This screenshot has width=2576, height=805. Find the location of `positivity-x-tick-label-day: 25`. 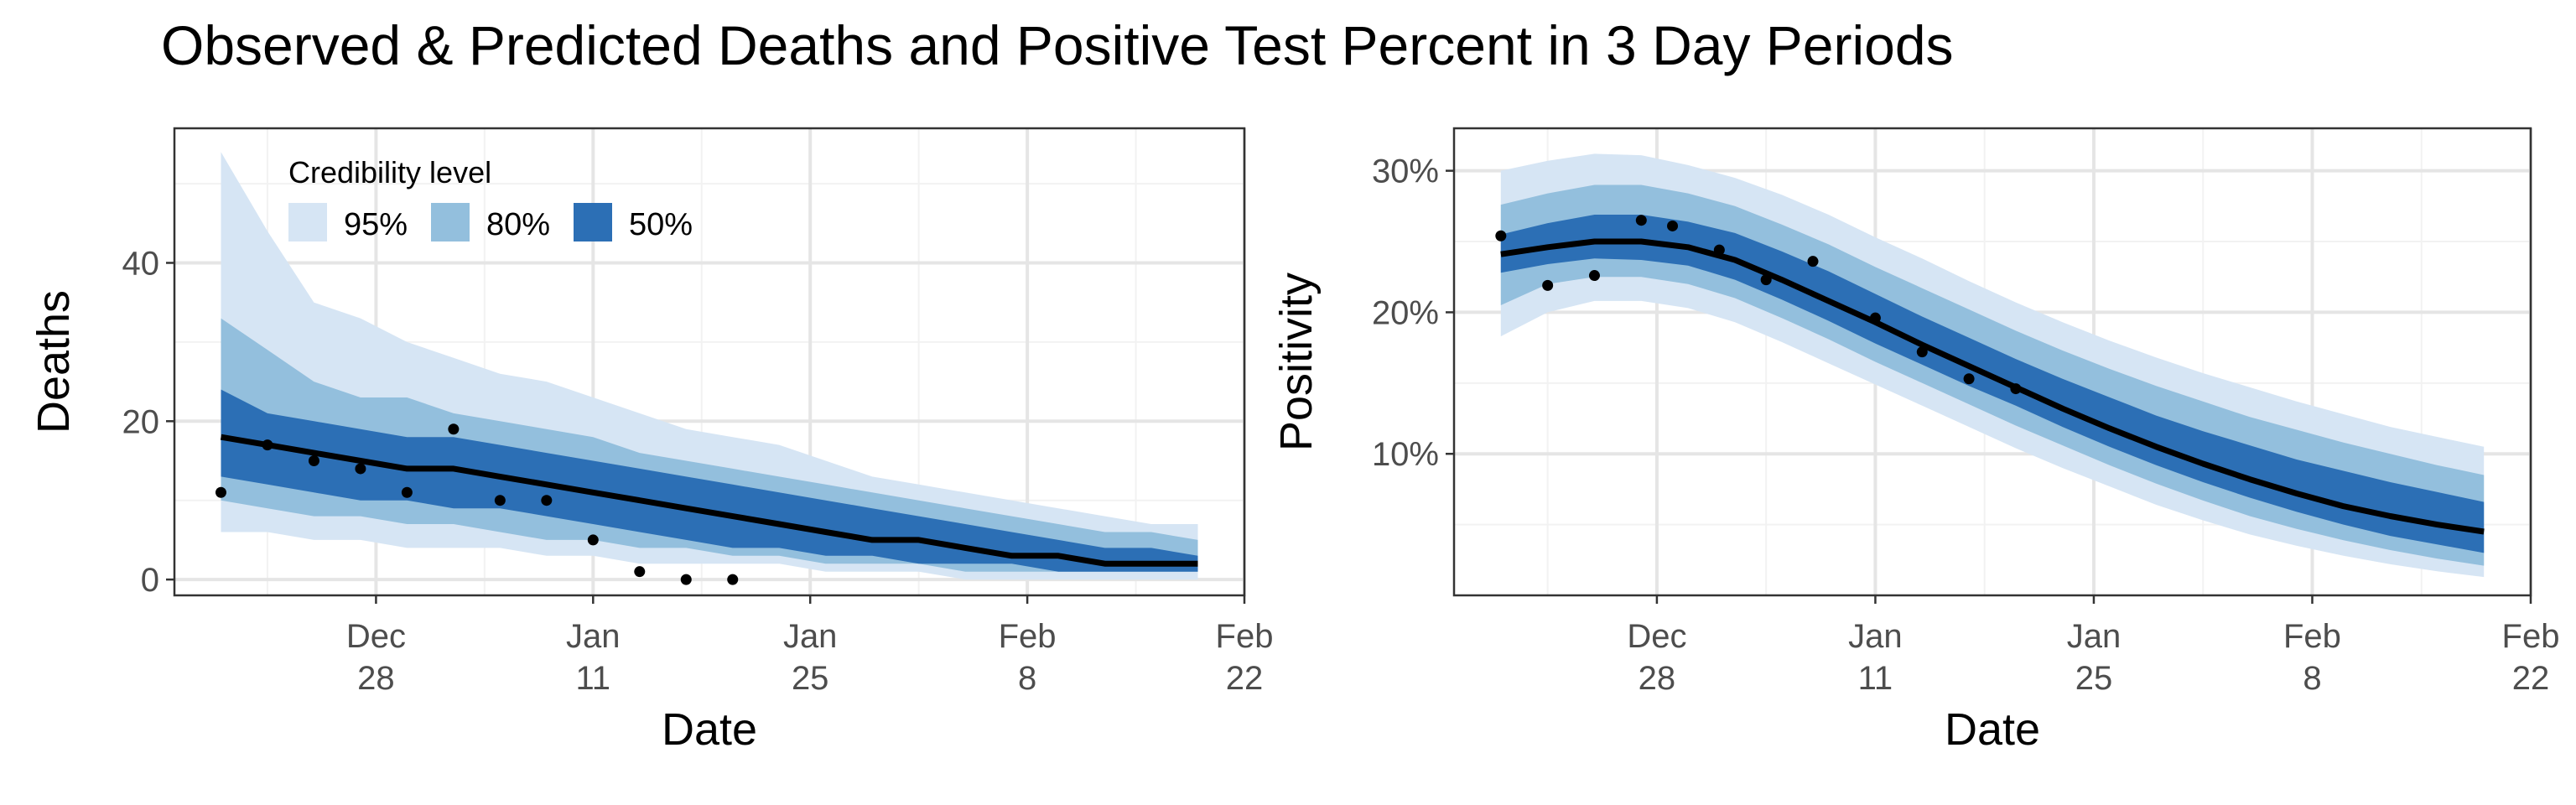

positivity-x-tick-label-day: 25 is located at coordinates (2094, 678).